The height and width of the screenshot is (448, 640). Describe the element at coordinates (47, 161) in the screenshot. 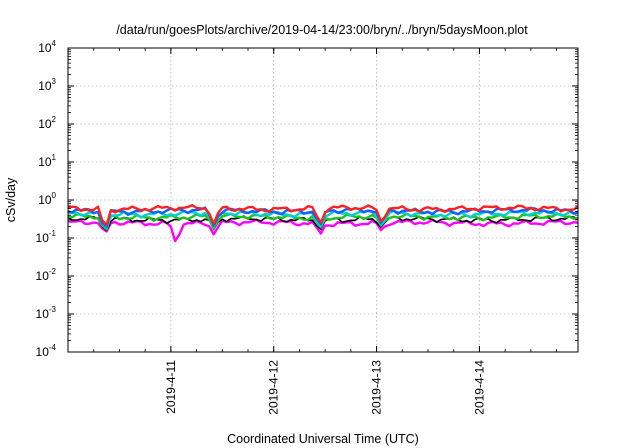

I see `y-tick-label: 10¹` at that location.